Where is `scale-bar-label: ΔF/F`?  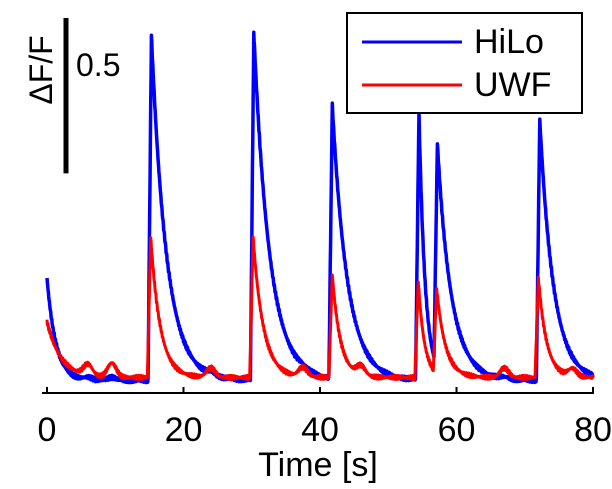 scale-bar-label: ΔF/F is located at coordinates (41, 69).